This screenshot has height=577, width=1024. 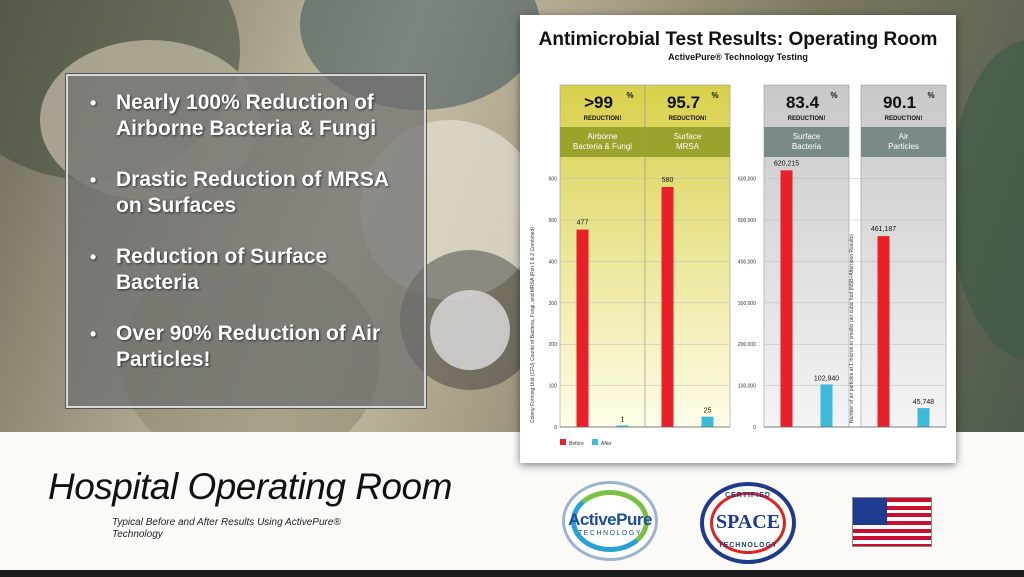 What do you see at coordinates (924, 402) in the screenshot?
I see `data-label-after: 45,748` at bounding box center [924, 402].